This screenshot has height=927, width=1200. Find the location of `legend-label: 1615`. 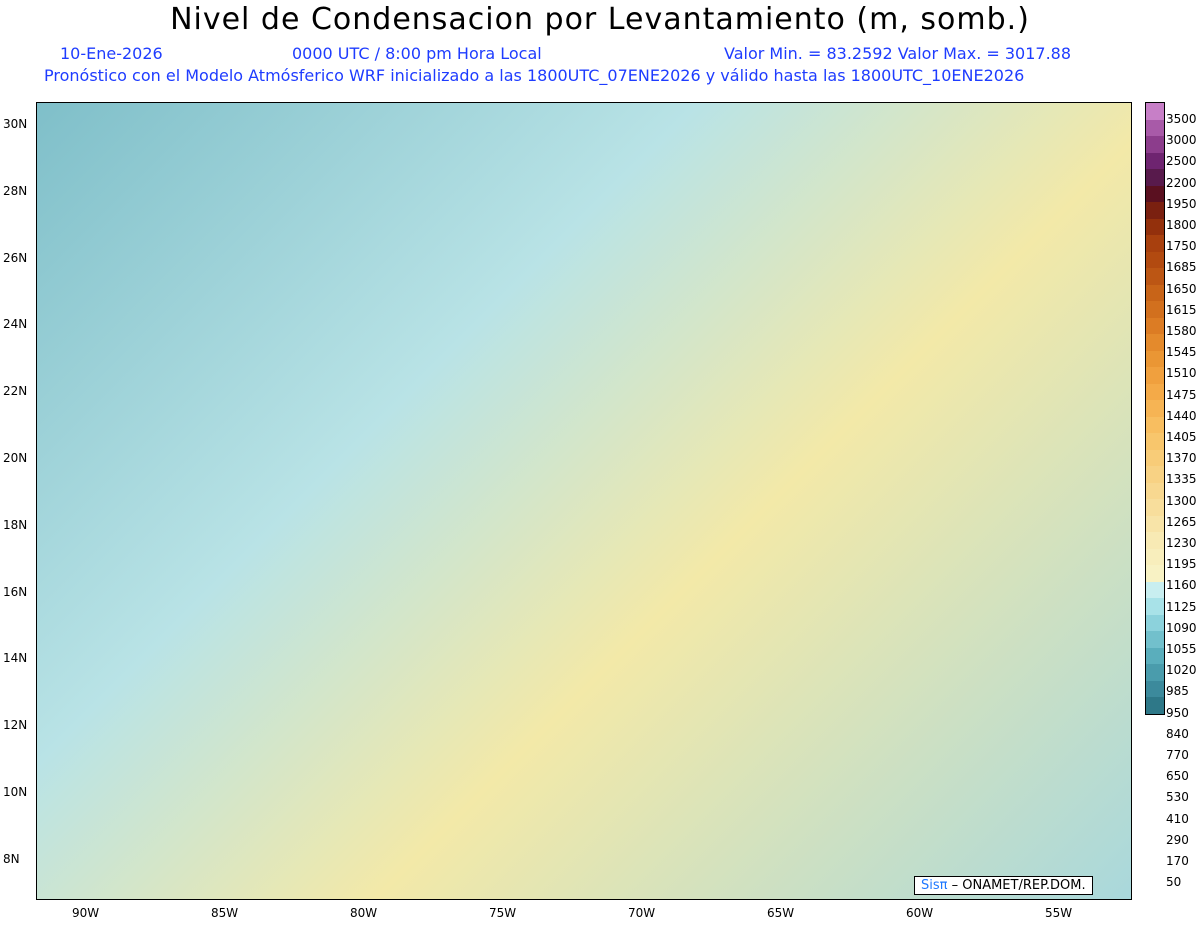

legend-label: 1615 is located at coordinates (1181, 309).